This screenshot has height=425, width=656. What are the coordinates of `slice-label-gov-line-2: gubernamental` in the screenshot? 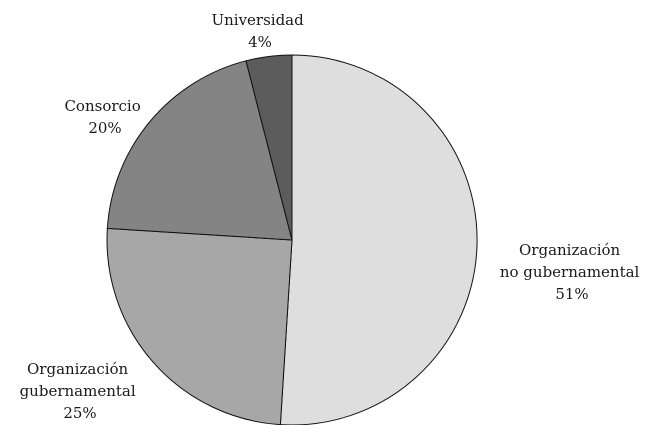 It's located at (78, 391).